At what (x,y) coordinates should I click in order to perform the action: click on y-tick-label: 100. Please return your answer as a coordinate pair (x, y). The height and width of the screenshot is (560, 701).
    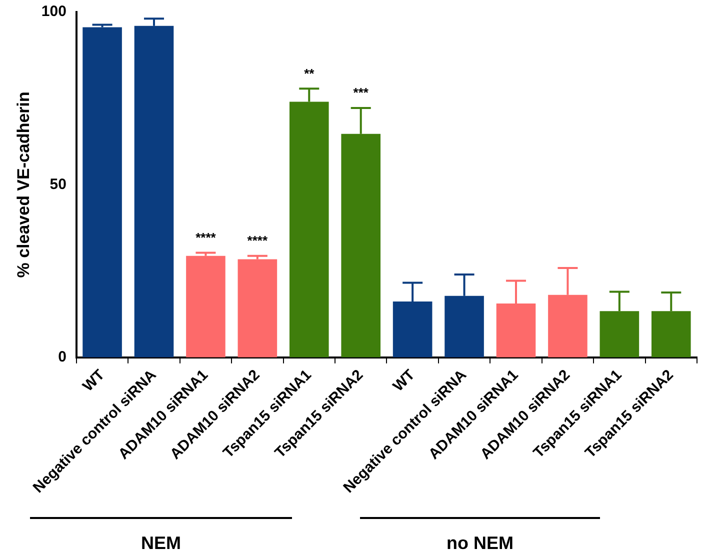
    Looking at the image, I should click on (53, 11).